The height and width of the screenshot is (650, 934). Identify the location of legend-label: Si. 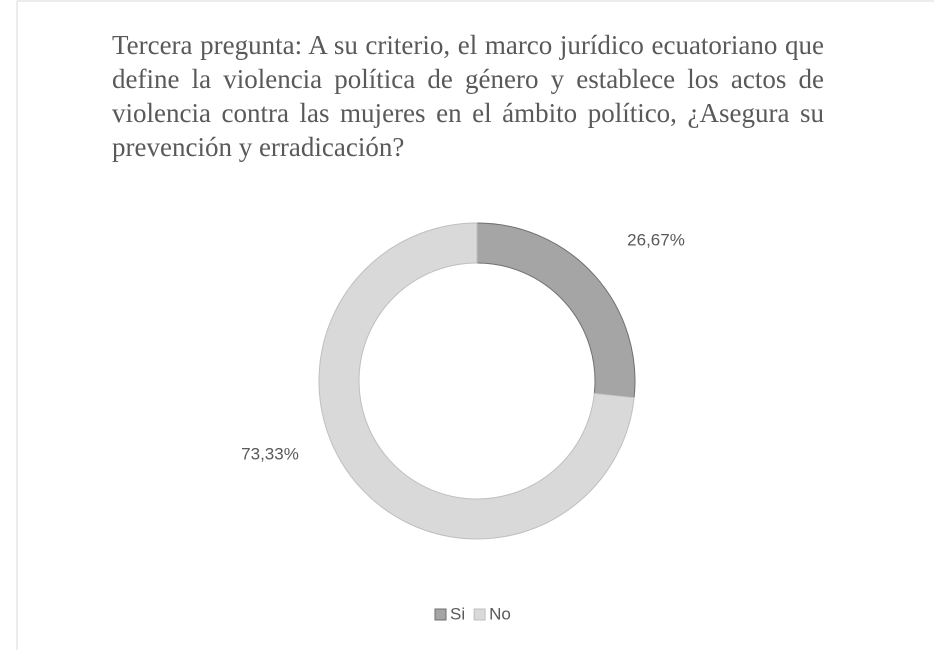
(457, 613).